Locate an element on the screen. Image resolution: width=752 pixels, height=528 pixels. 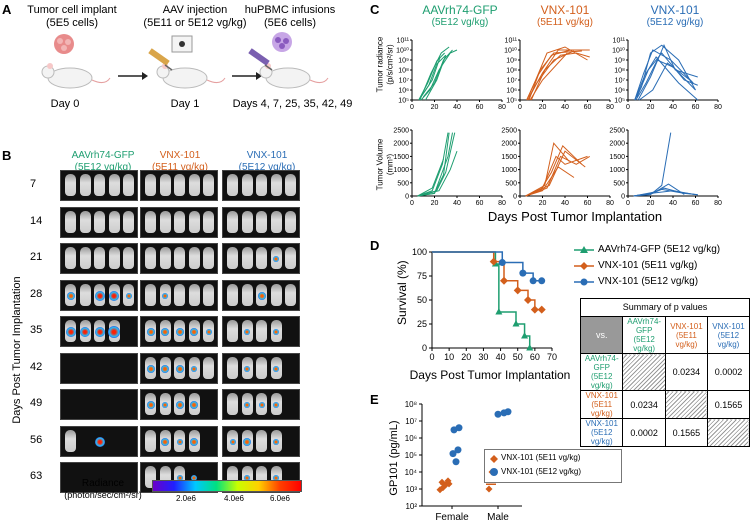
b-group2-dose: (5E11 vg/kg) is located at coordinates (180, 167).